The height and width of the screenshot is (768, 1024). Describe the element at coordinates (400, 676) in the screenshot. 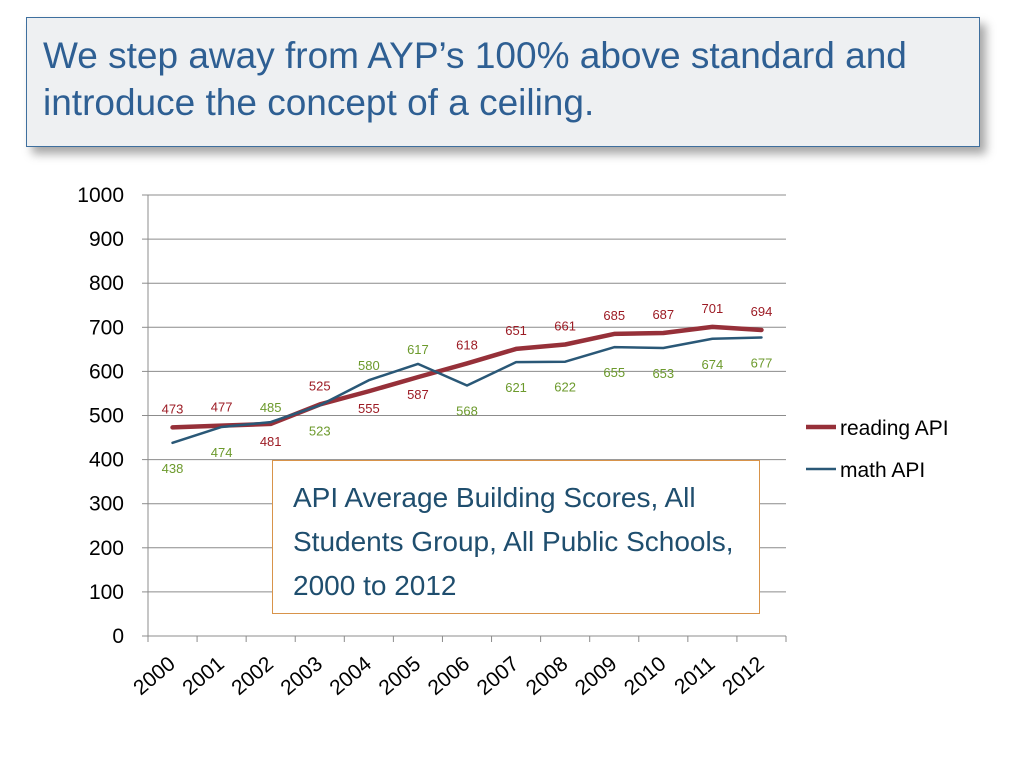

I see `x-tick-label: 2005` at that location.